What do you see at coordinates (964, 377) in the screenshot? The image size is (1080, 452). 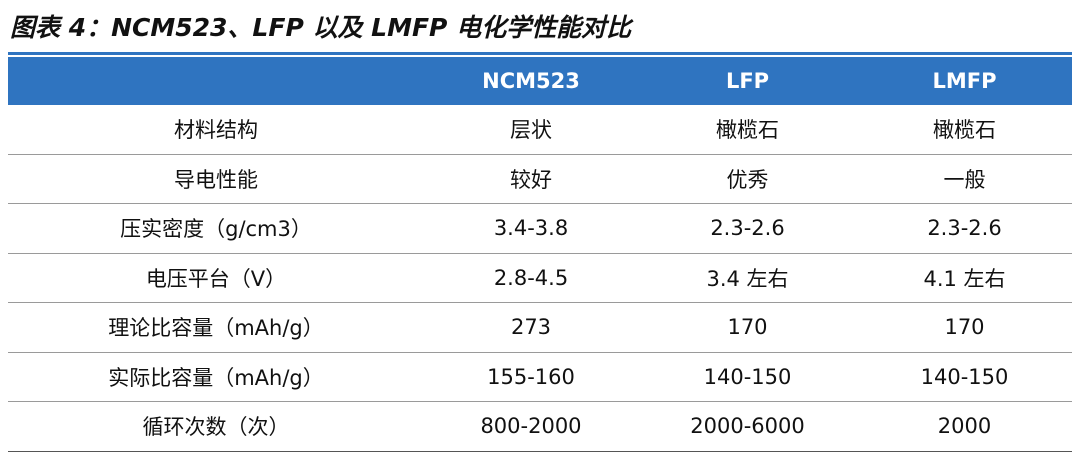 I see `cell-lmfp: 140-150` at bounding box center [964, 377].